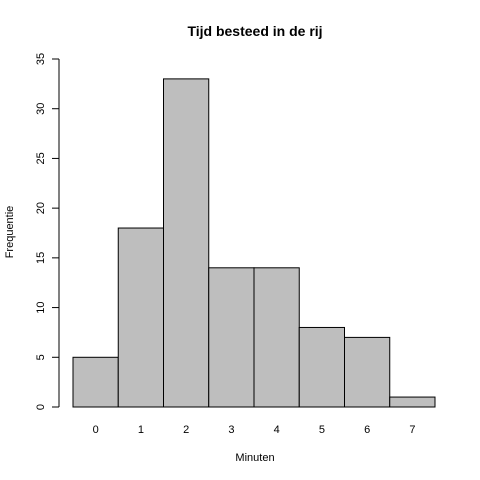 This screenshot has width=480, height=480. I want to click on x-axis-label: Minuten, so click(254, 458).